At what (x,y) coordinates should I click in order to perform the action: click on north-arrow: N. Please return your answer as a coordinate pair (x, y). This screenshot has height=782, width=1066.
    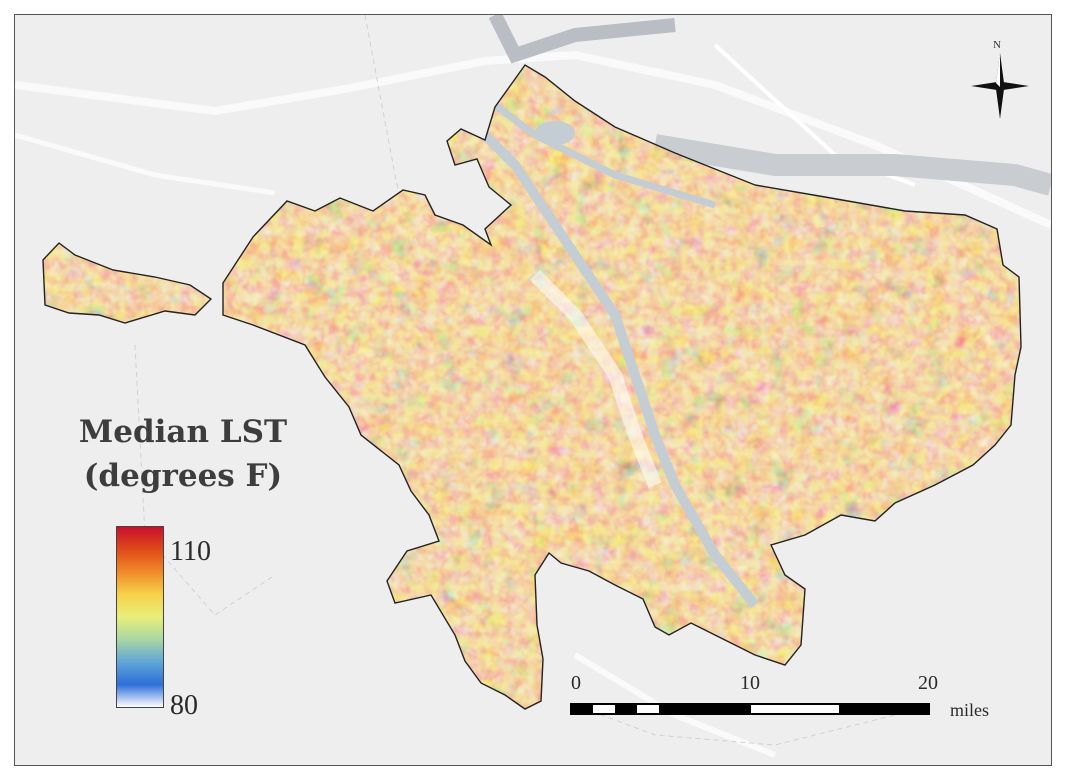
    Looking at the image, I should click on (1000, 79).